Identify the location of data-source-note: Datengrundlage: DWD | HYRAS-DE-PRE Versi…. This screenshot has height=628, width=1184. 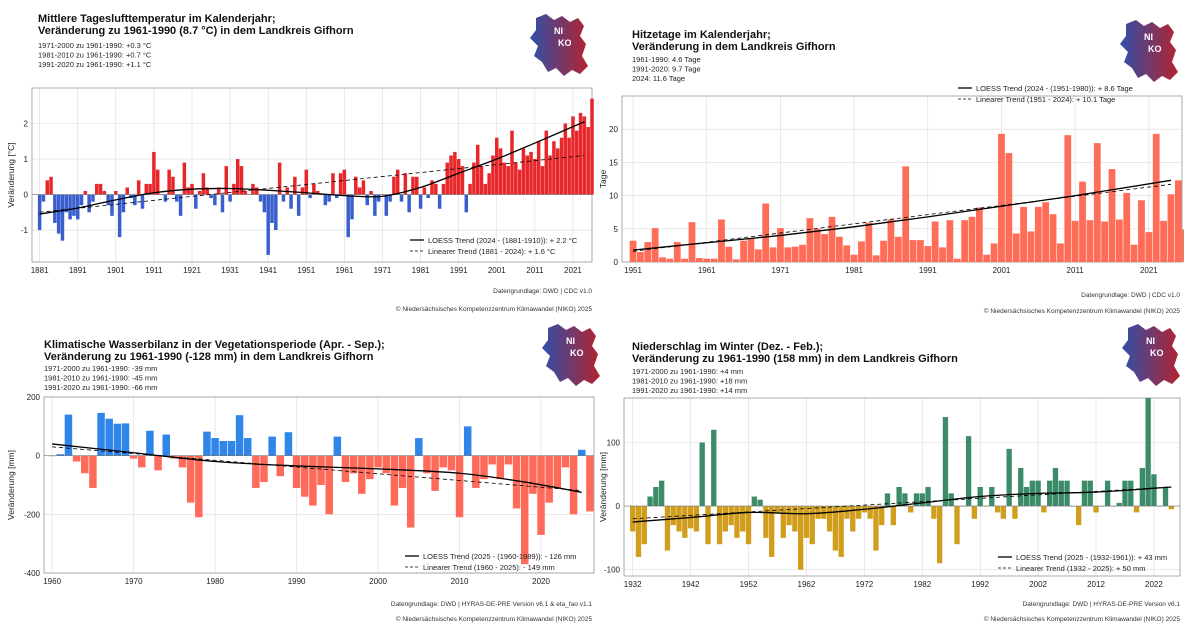
(492, 604).